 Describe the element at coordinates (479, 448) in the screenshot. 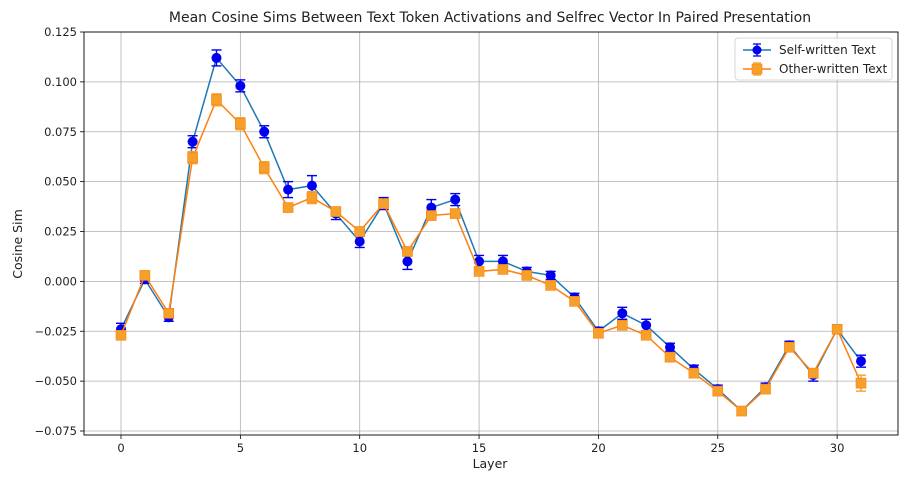

I see `x-tick-label: 15` at that location.